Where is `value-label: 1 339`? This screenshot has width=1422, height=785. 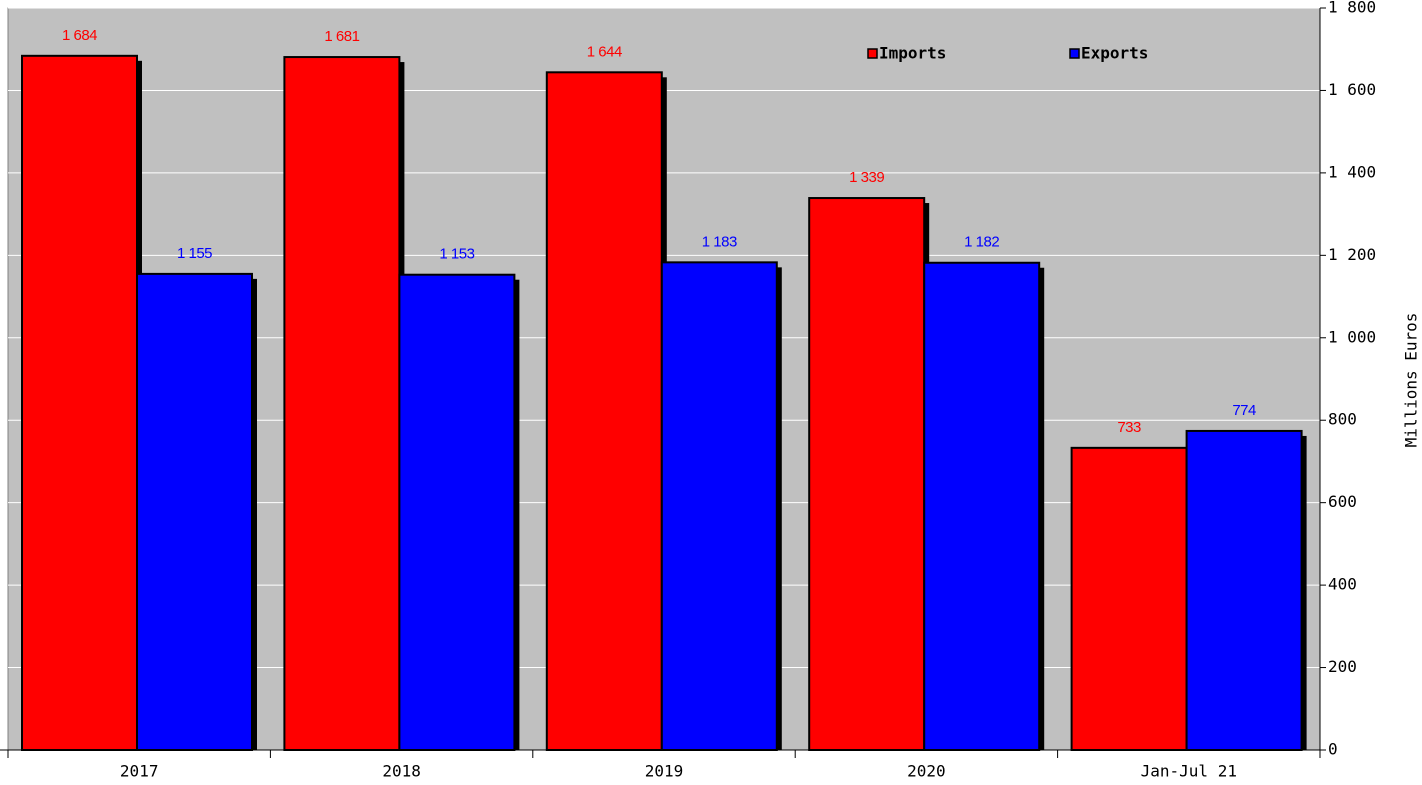 value-label: 1 339 is located at coordinates (866, 177).